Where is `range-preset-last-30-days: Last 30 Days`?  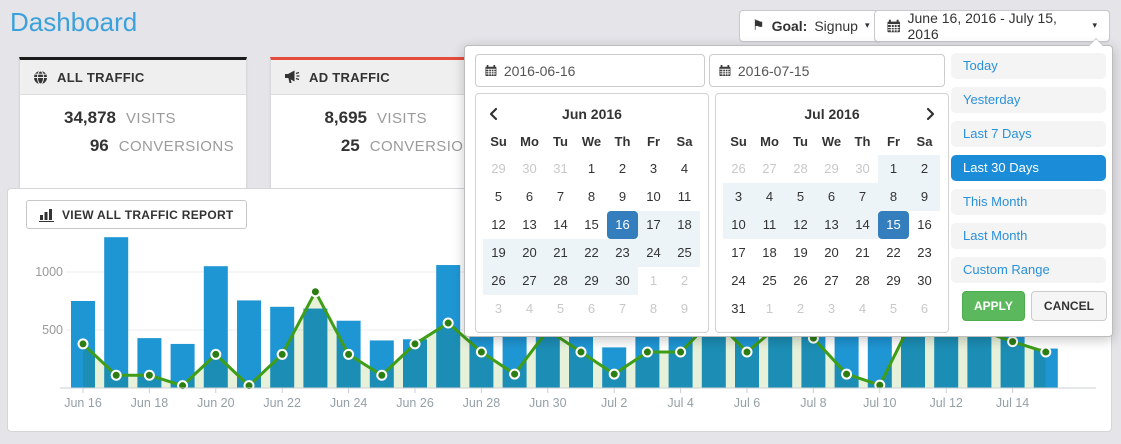 range-preset-last-30-days: Last 30 Days is located at coordinates (1028, 168).